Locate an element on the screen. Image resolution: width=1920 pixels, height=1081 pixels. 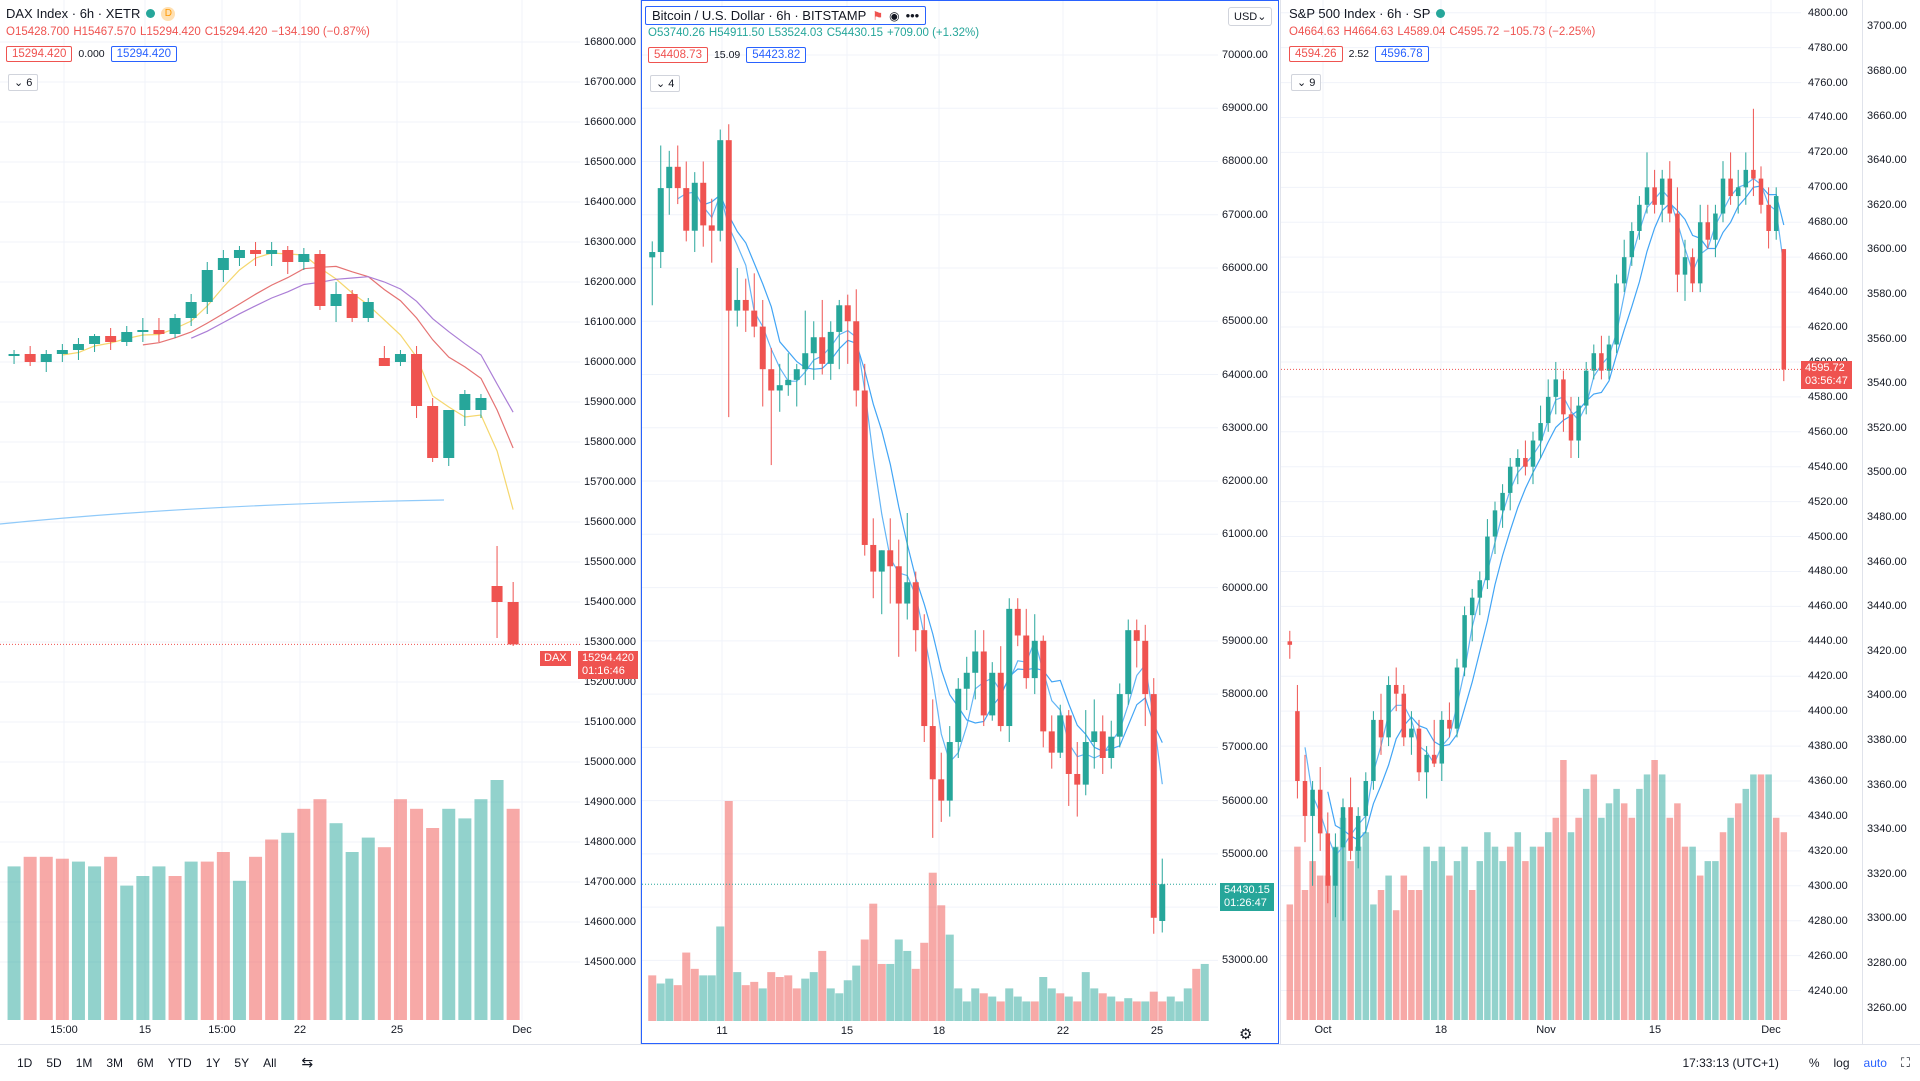
btc-change: +709.00 (+1.32%) is located at coordinates (933, 33).